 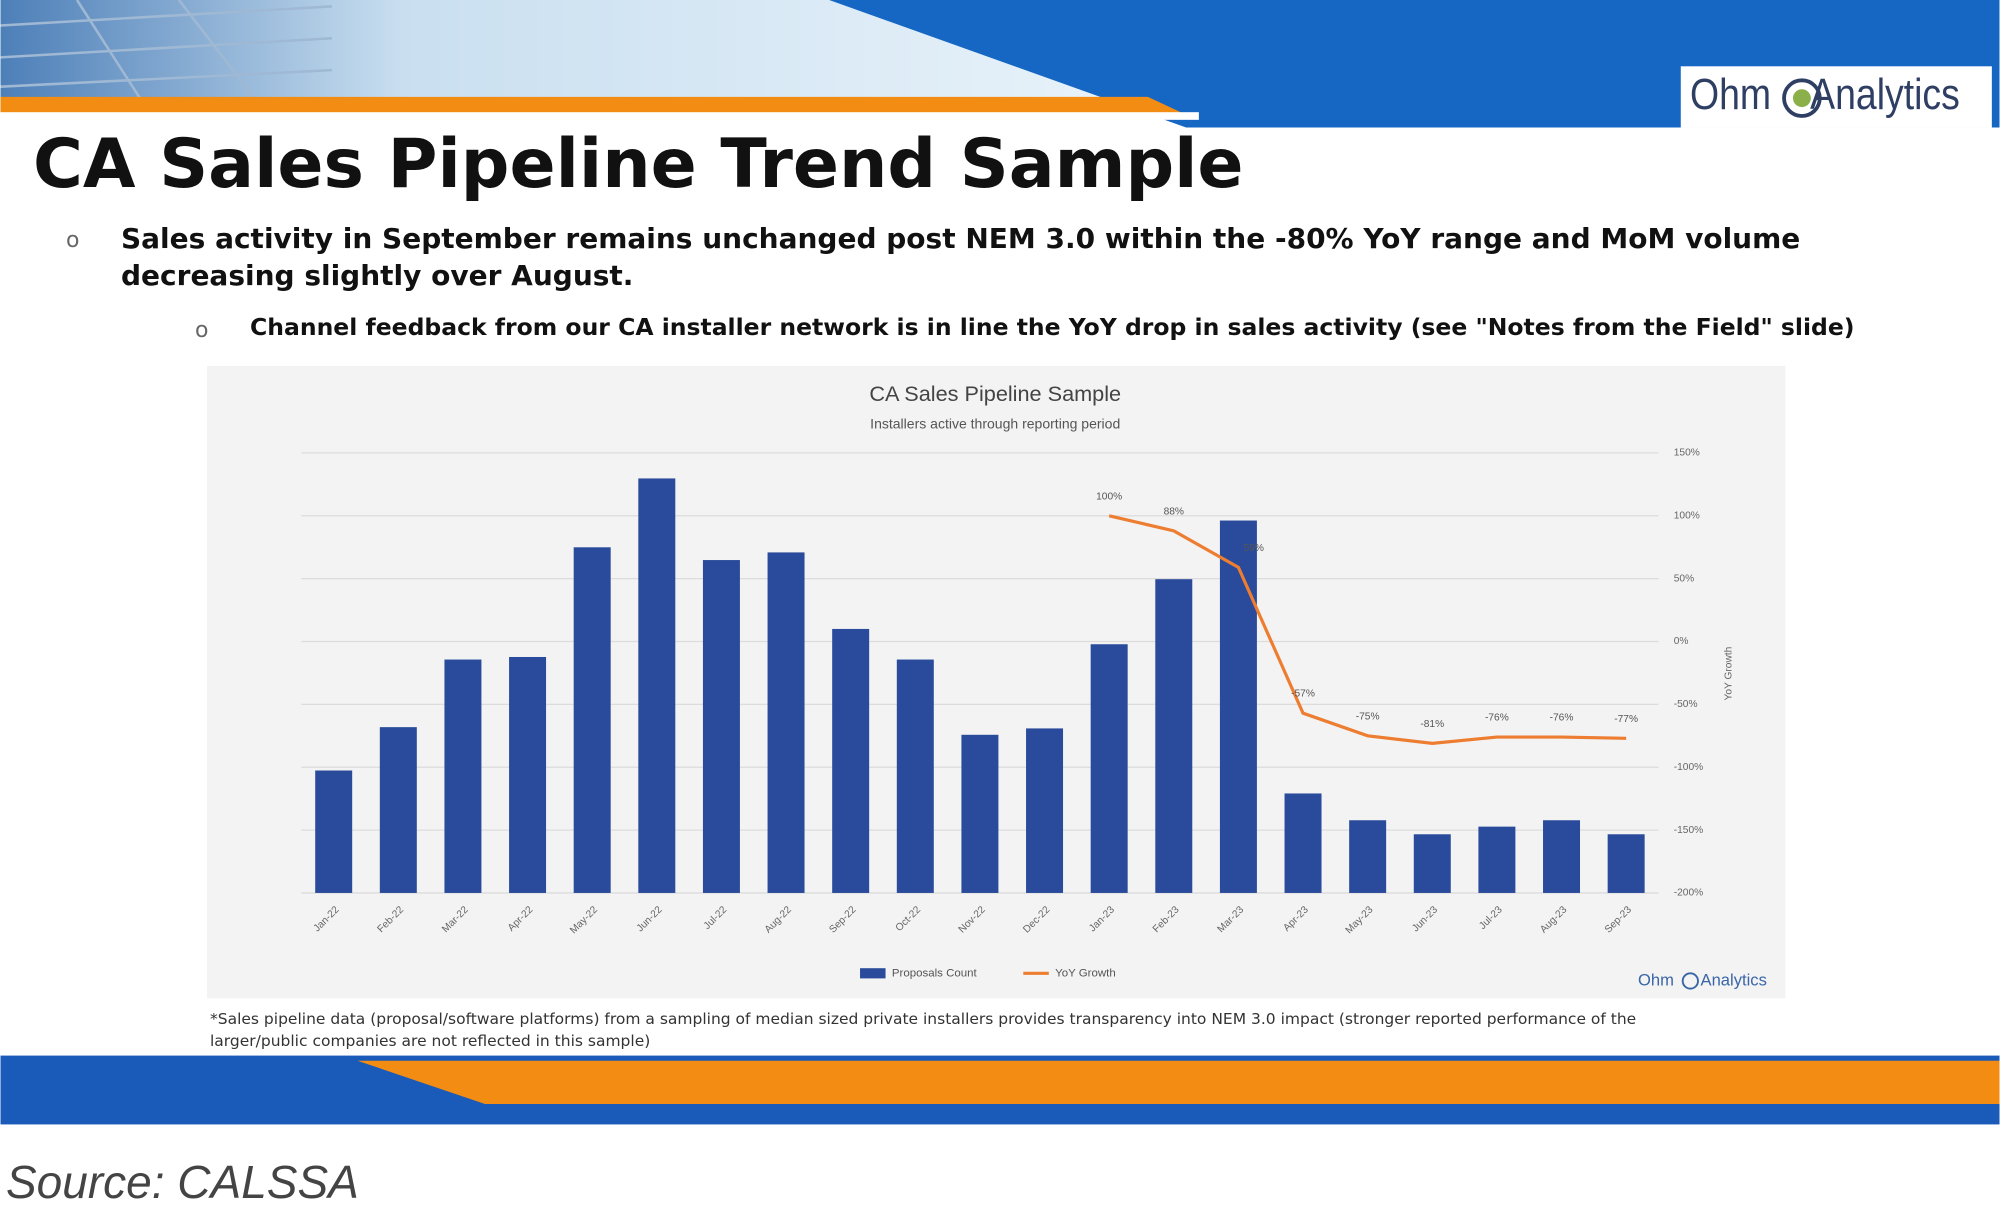 I want to click on footer-orange, so click(x=1178, y=1082).